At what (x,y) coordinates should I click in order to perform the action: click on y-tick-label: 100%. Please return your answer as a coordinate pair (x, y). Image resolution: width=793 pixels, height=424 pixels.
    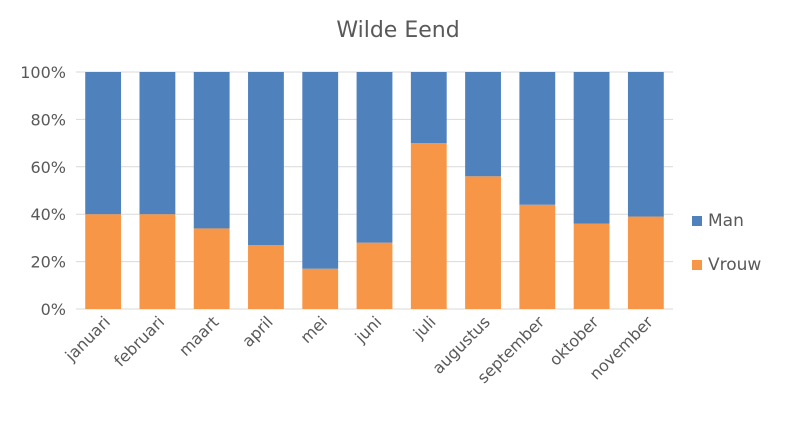
    Looking at the image, I should click on (43, 72).